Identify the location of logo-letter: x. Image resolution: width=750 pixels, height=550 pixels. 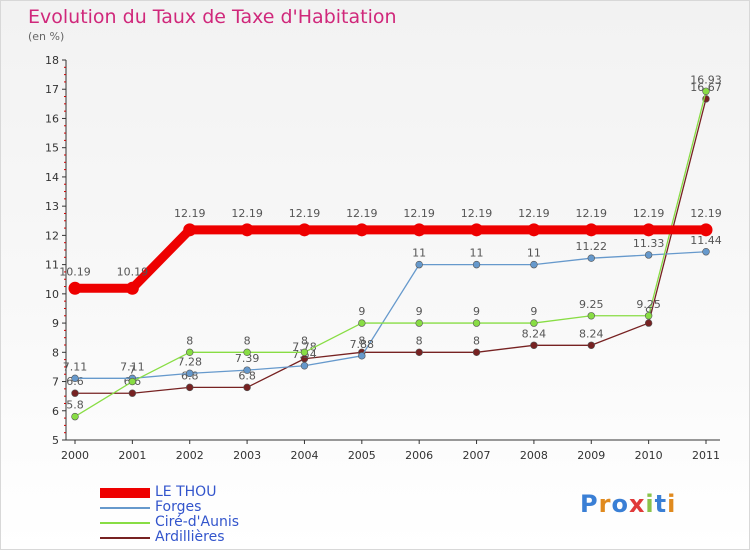
(637, 504).